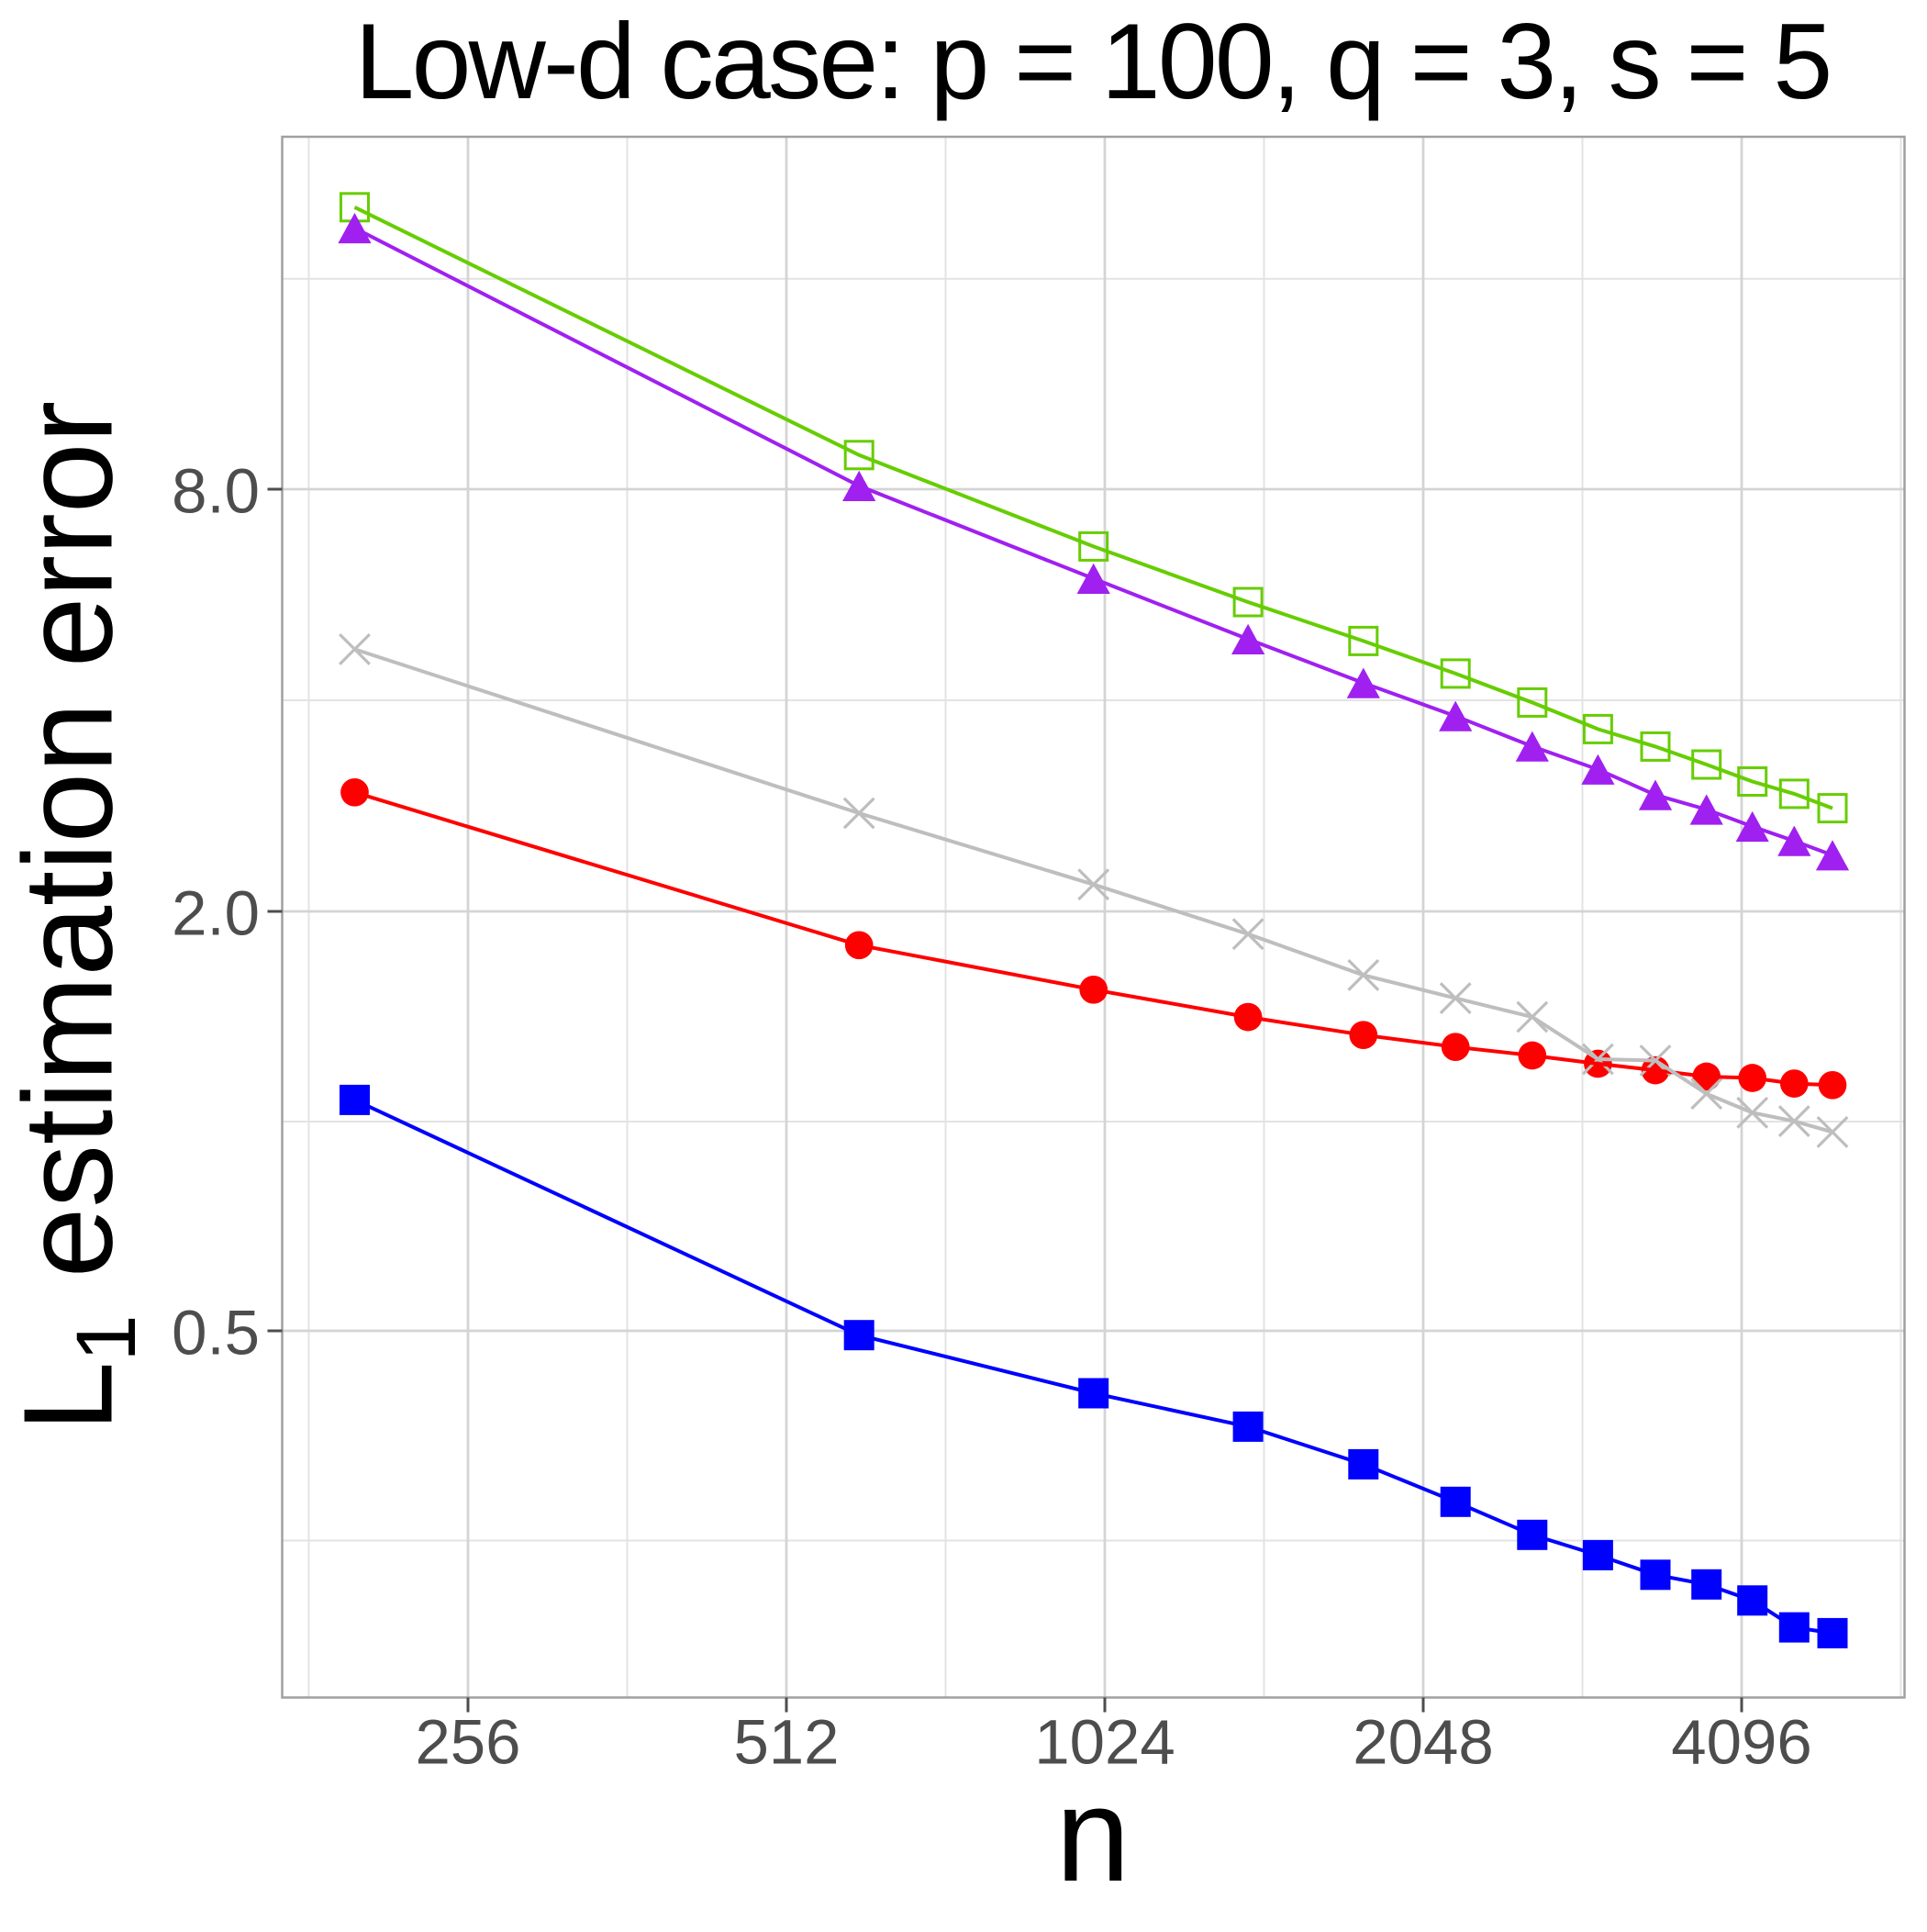 The width and height of the screenshot is (1927, 1932). Describe the element at coordinates (1092, 1834) in the screenshot. I see `svg-text: n` at that location.